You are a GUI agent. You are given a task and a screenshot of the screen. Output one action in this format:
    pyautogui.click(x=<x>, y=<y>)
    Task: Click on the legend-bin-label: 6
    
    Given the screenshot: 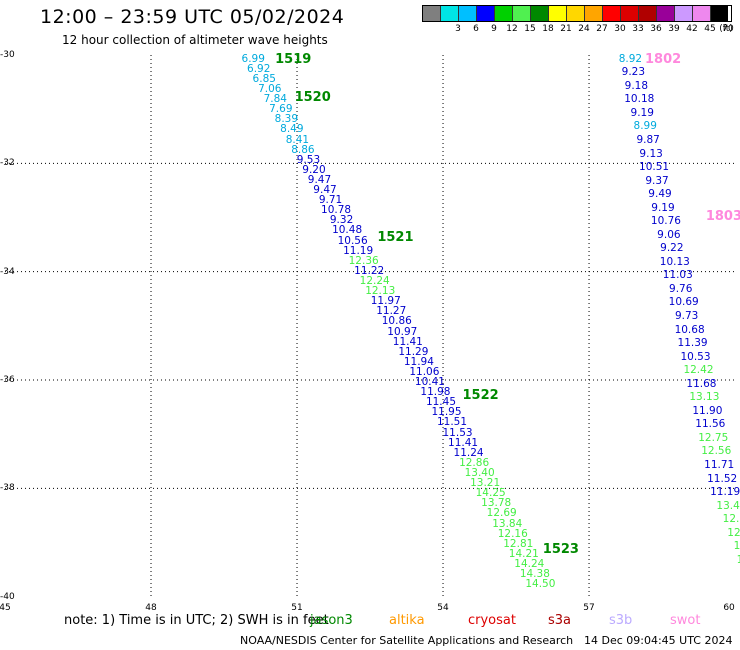 What is the action you would take?
    pyautogui.click(x=476, y=29)
    